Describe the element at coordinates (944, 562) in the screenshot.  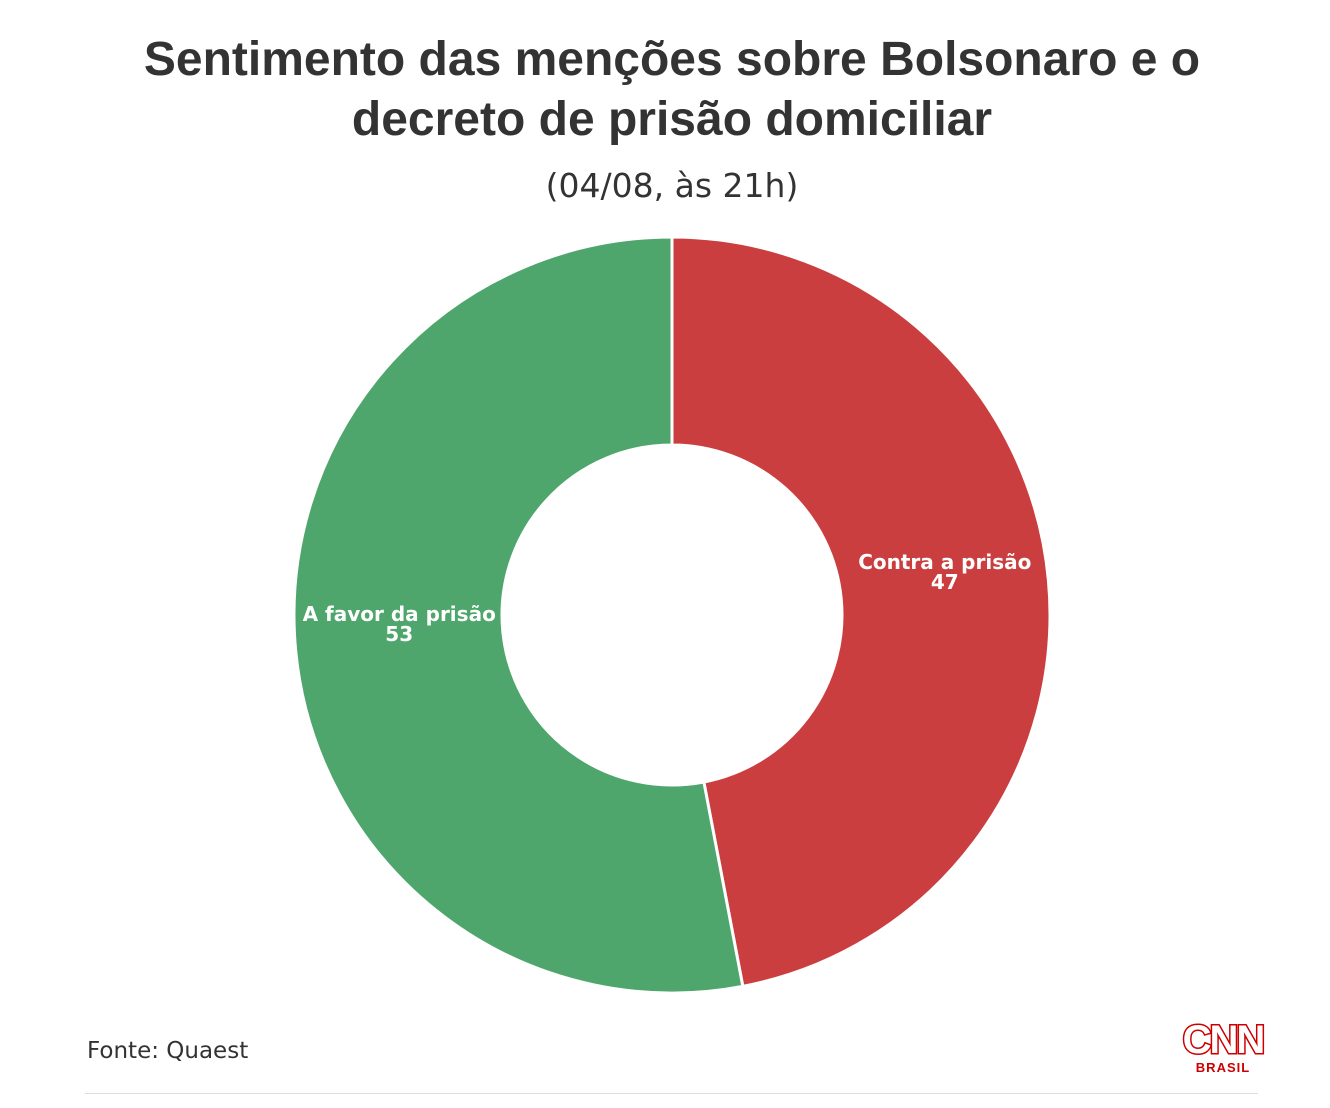
I see `slice-label-category: Contra a prisão` at that location.